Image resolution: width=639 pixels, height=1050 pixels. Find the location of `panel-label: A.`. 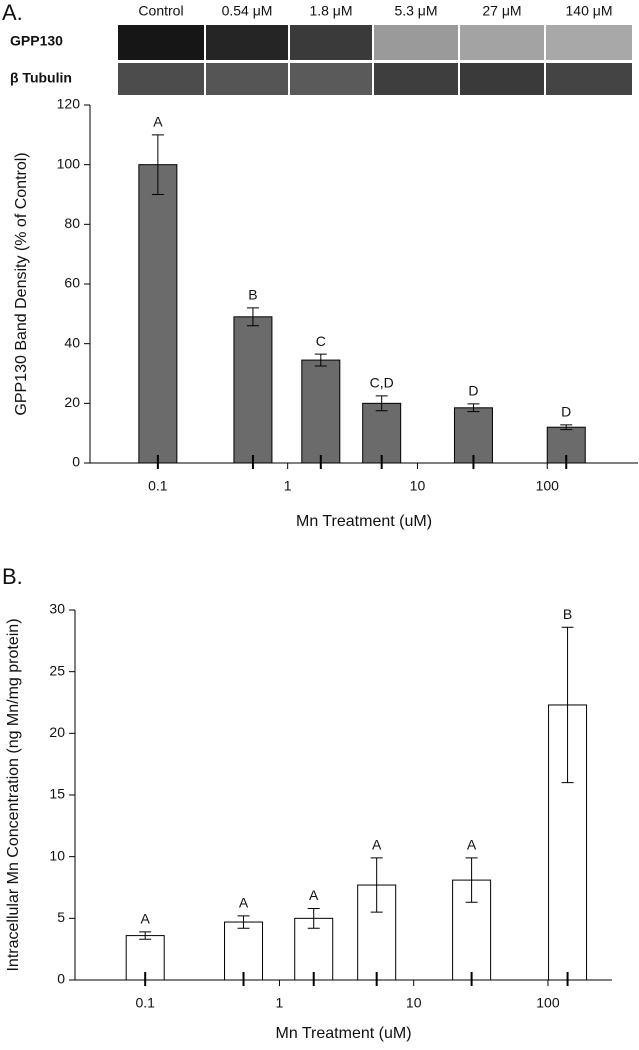

panel-label: A. is located at coordinates (12, 12).